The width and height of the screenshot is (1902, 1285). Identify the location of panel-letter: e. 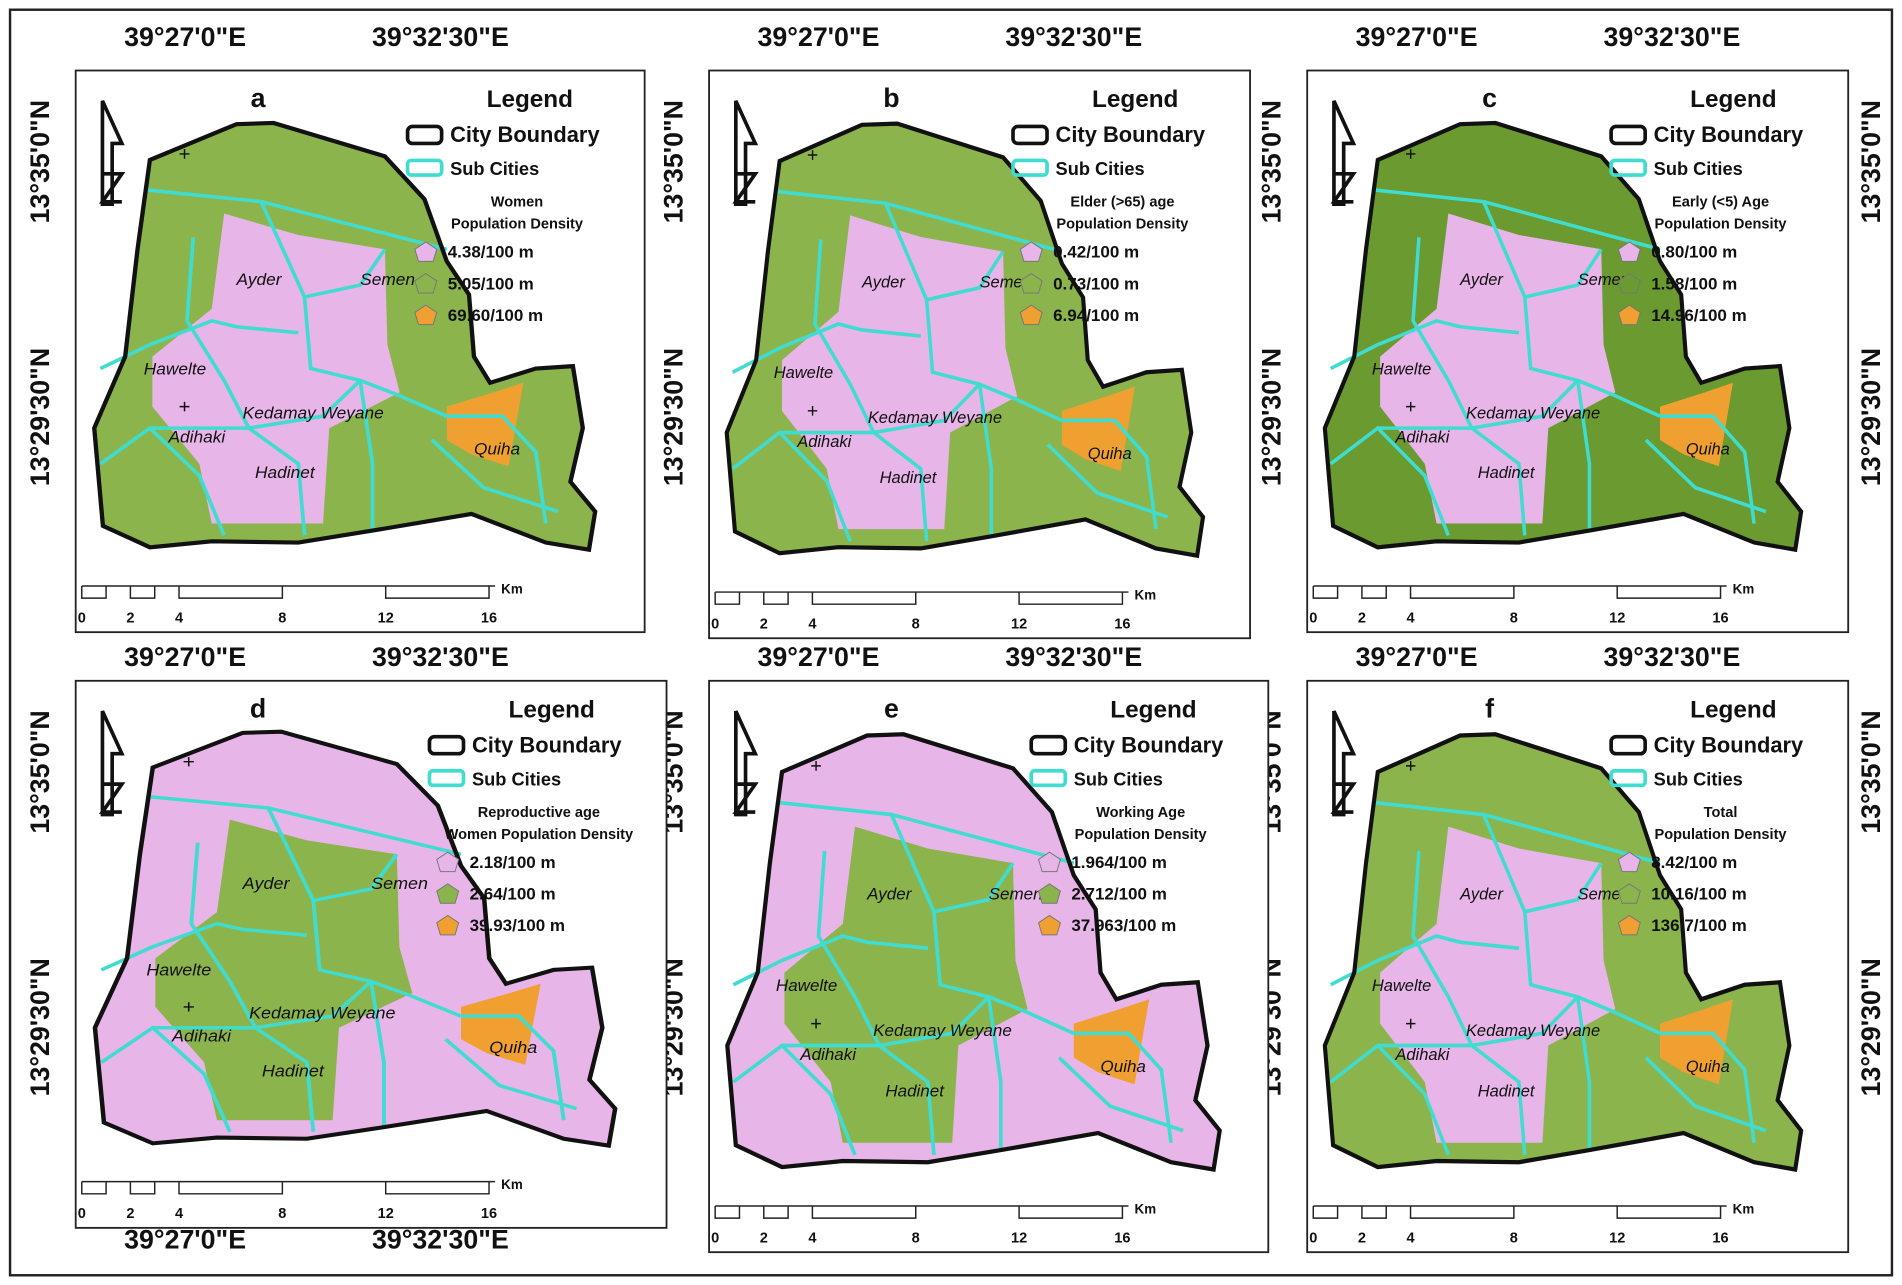
(891, 708).